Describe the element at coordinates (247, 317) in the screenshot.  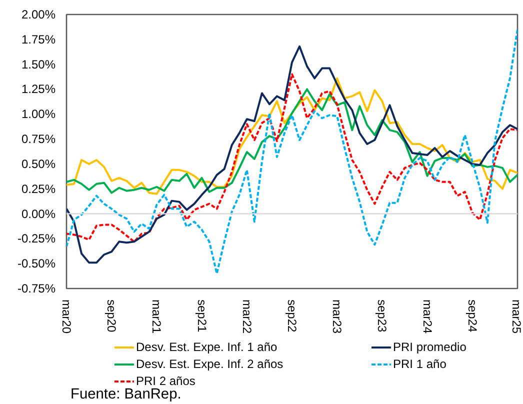
I see `x-tick-label: mar22` at that location.